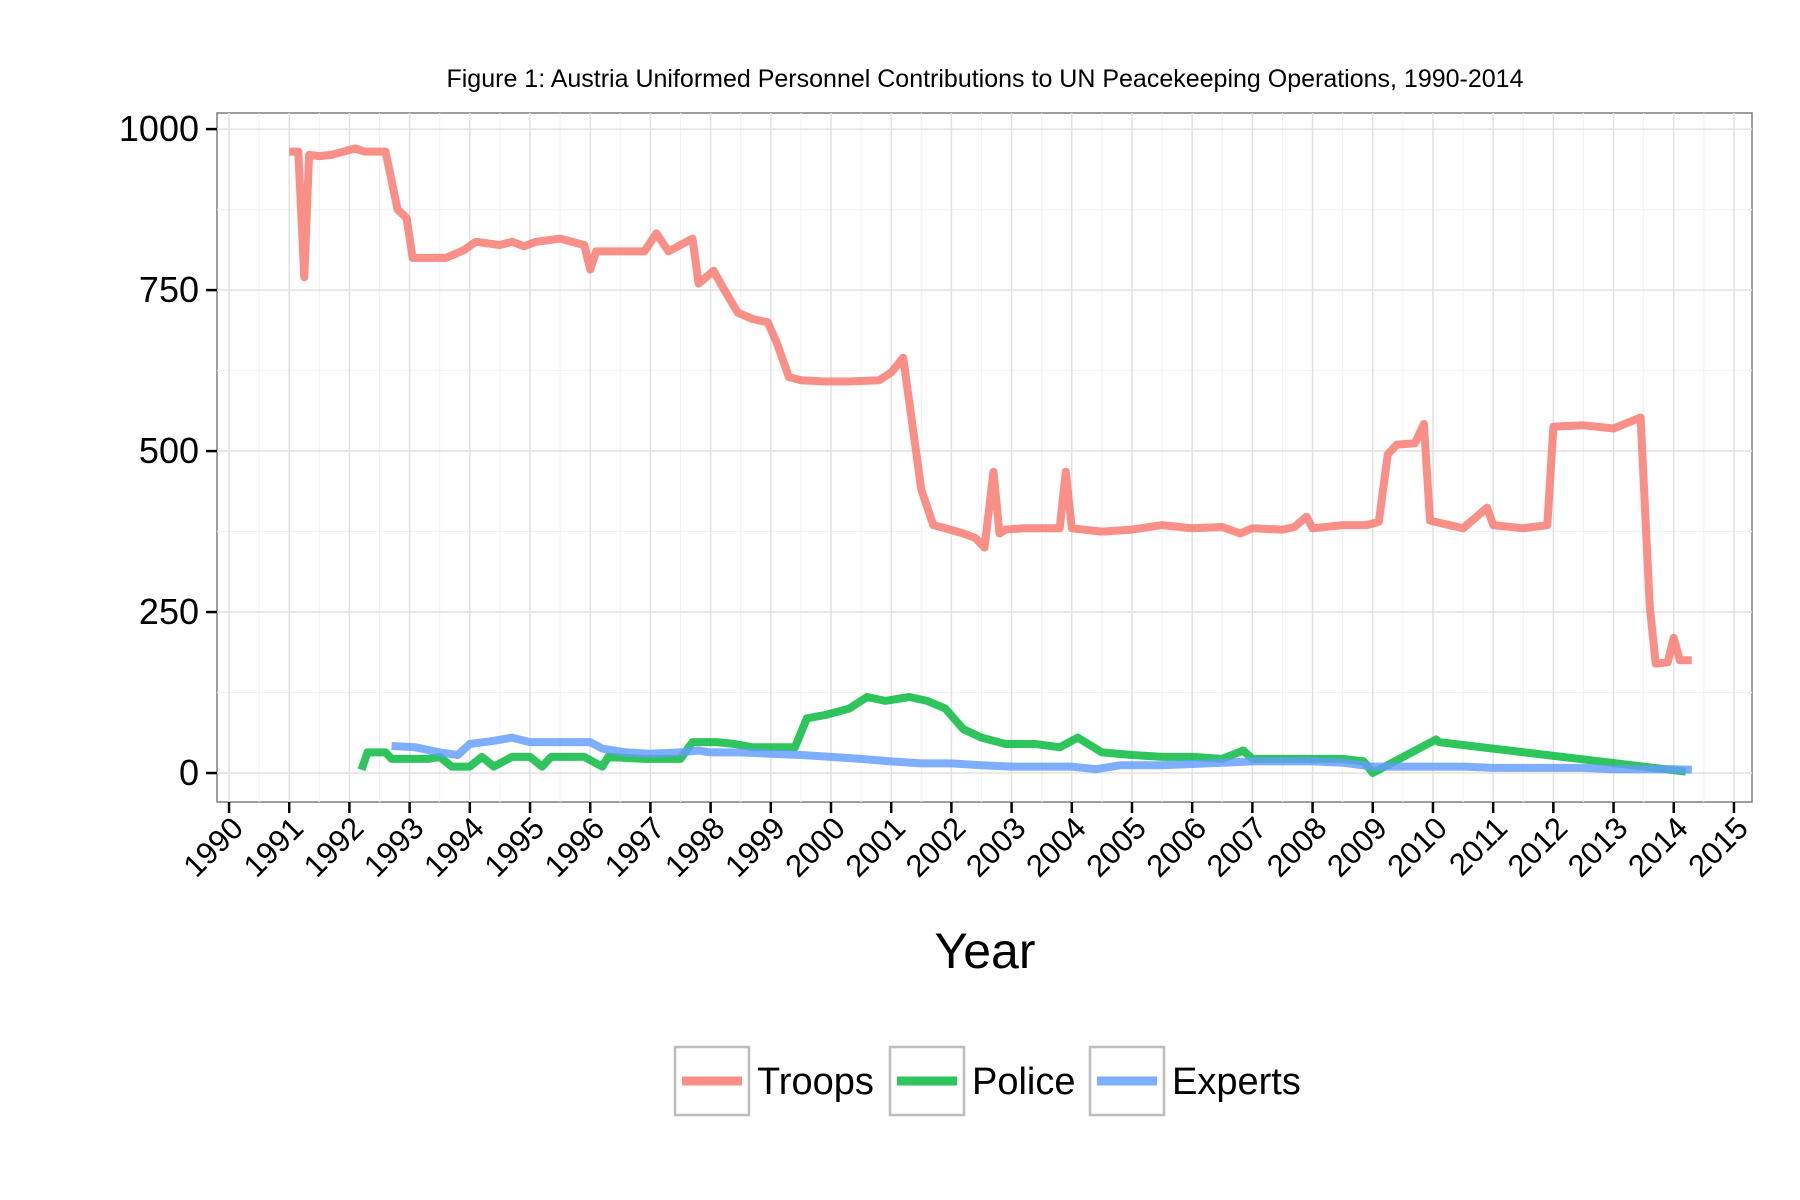 The width and height of the screenshot is (1800, 1200). I want to click on x-tick-label: 2000, so click(815, 847).